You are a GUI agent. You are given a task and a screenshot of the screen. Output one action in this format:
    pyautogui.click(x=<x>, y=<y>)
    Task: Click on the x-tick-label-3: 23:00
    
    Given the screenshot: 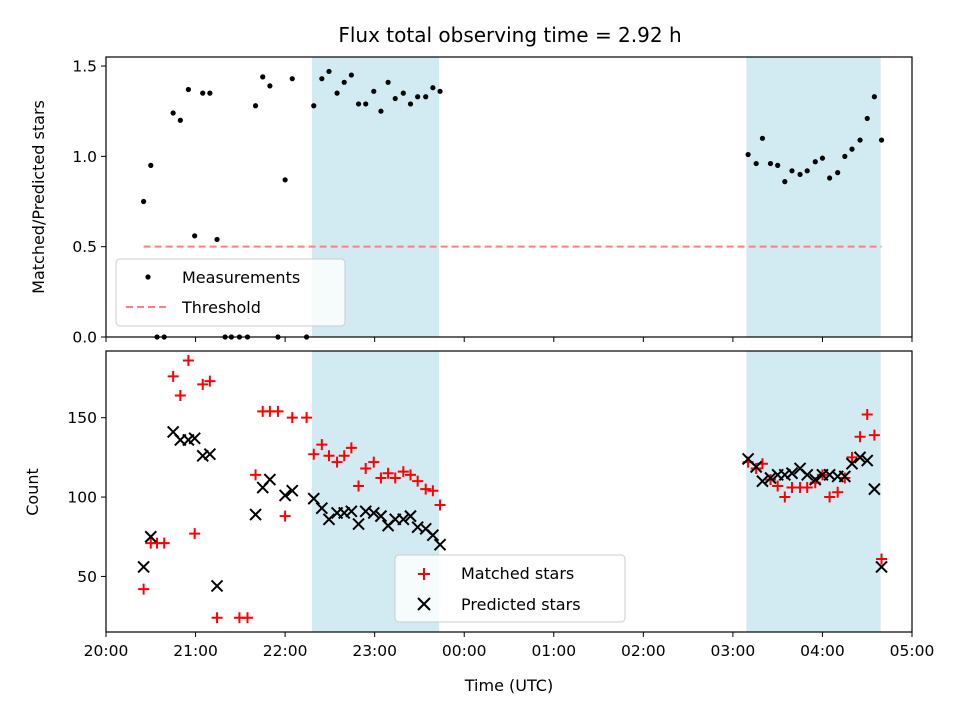 What is the action you would take?
    pyautogui.click(x=374, y=651)
    